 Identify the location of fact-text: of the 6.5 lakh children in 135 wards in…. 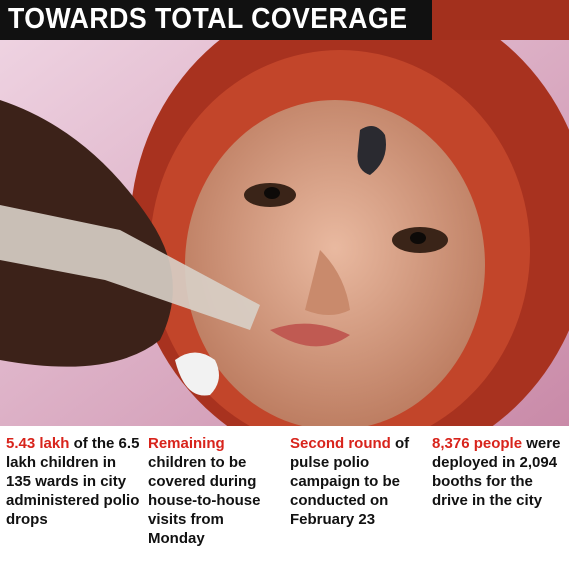
(73, 481).